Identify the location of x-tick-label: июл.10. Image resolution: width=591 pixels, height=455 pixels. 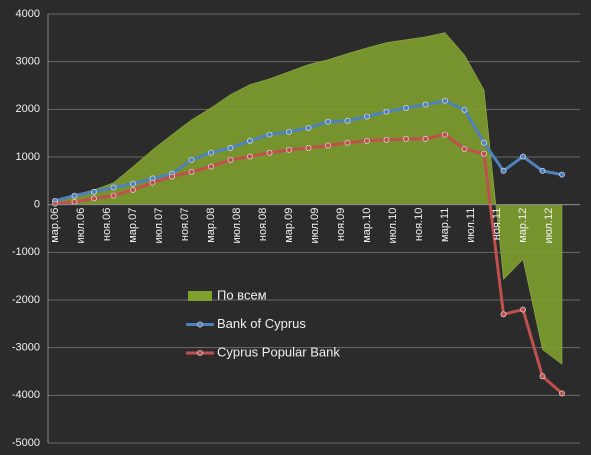
(393, 226).